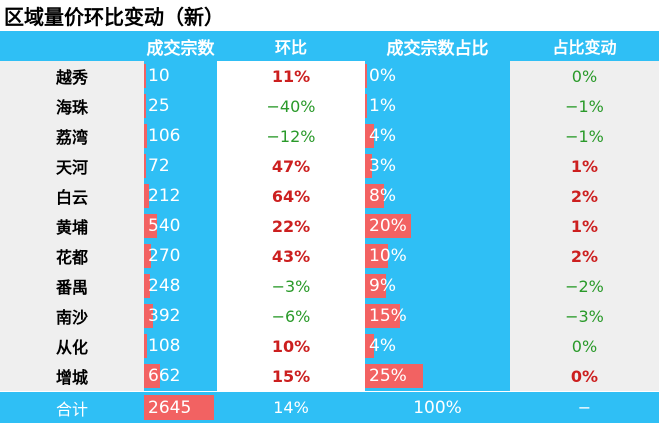 This screenshot has height=426, width=659. Describe the element at coordinates (584, 407) in the screenshot. I see `total-share-change: −` at that location.